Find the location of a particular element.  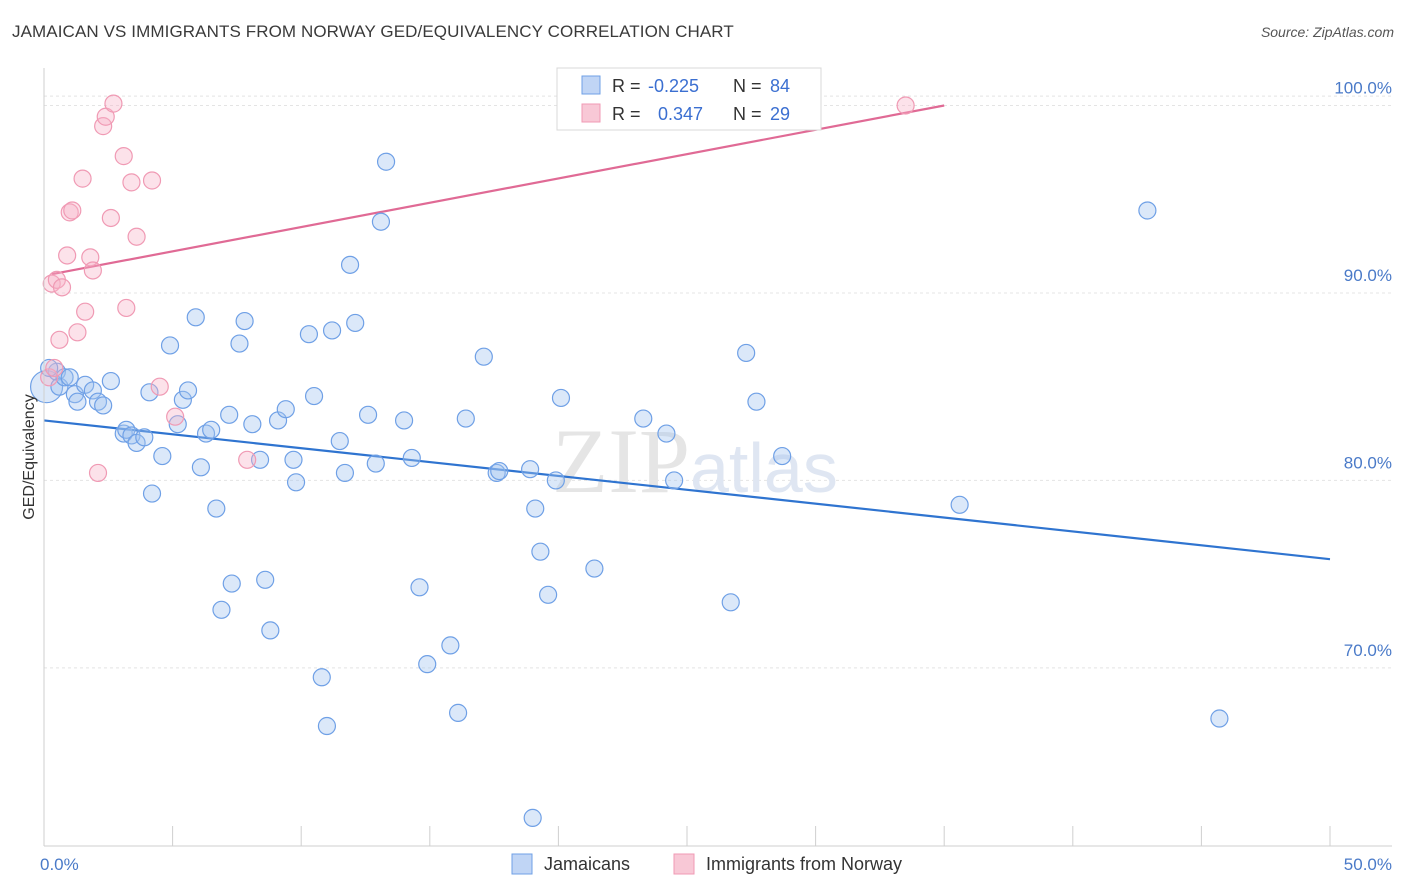

legend-r-label-2: R = is located at coordinates (626, 114).